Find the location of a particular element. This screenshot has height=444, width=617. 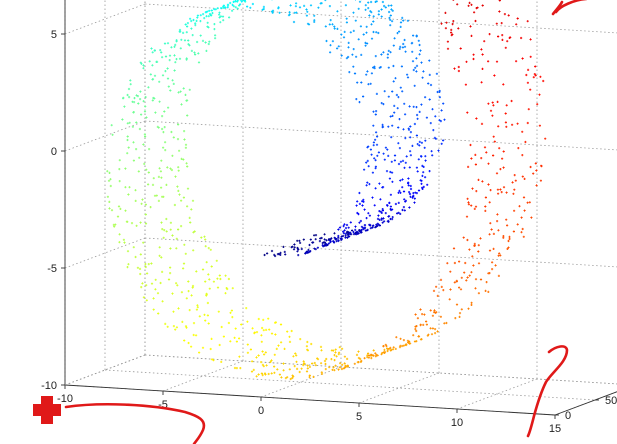

pen-stroke-bottom is located at coordinates (135, 423).